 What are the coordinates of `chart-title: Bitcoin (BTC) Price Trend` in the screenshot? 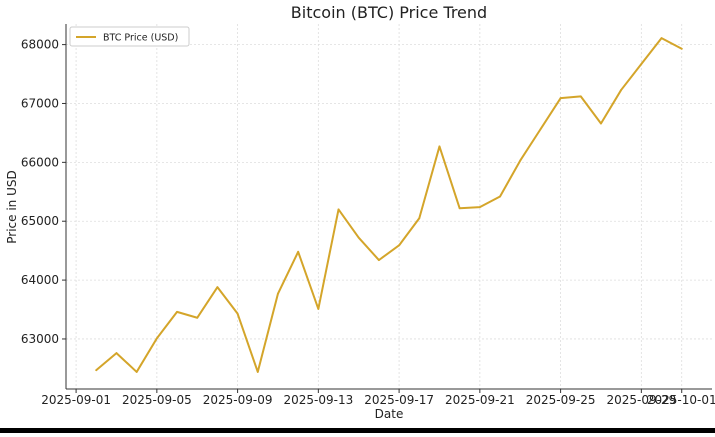 It's located at (389, 12).